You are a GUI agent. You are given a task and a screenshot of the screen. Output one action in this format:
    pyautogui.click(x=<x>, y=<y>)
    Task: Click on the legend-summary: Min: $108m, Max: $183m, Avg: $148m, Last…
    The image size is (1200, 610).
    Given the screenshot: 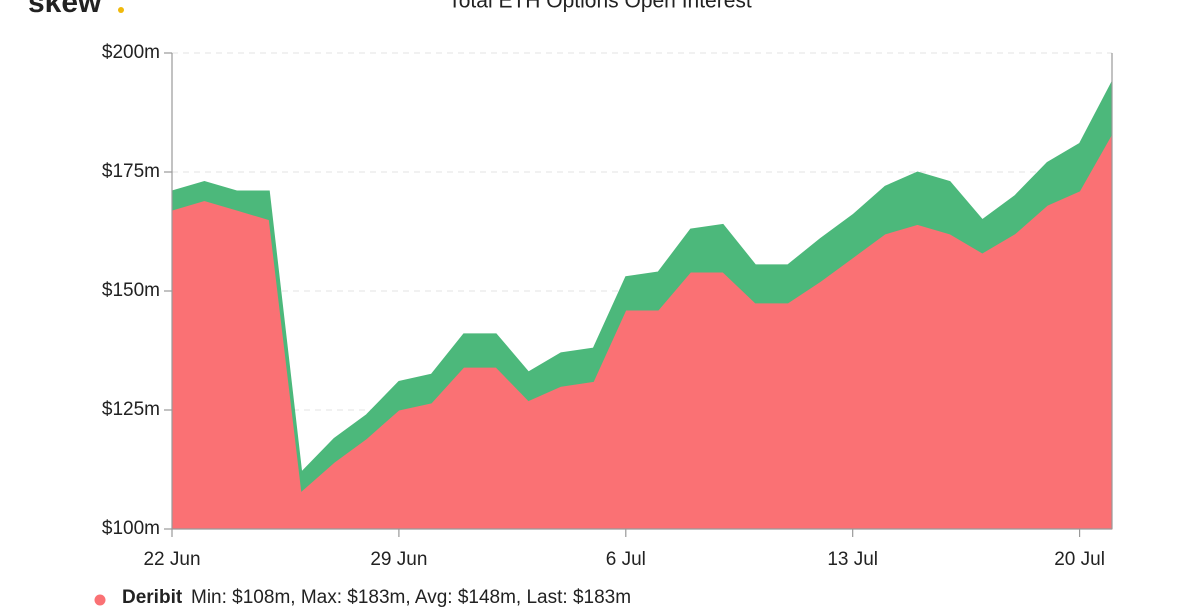 What is the action you would take?
    pyautogui.click(x=411, y=597)
    